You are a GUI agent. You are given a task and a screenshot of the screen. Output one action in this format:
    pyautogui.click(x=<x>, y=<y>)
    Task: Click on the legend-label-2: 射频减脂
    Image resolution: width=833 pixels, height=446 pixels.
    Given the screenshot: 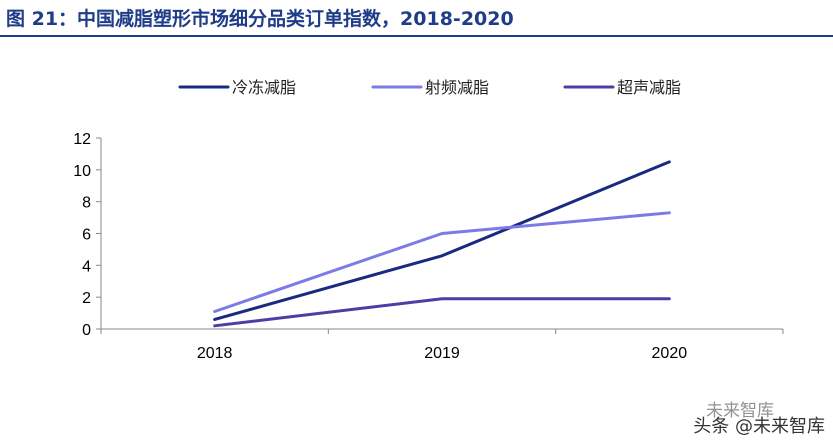 What is the action you would take?
    pyautogui.click(x=457, y=87)
    